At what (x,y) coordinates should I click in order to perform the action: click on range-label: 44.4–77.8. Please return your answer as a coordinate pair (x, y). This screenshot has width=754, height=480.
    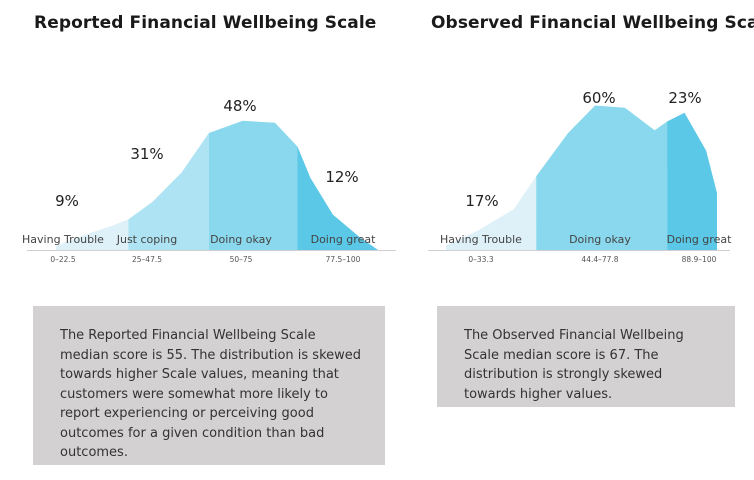
    Looking at the image, I should click on (599, 259).